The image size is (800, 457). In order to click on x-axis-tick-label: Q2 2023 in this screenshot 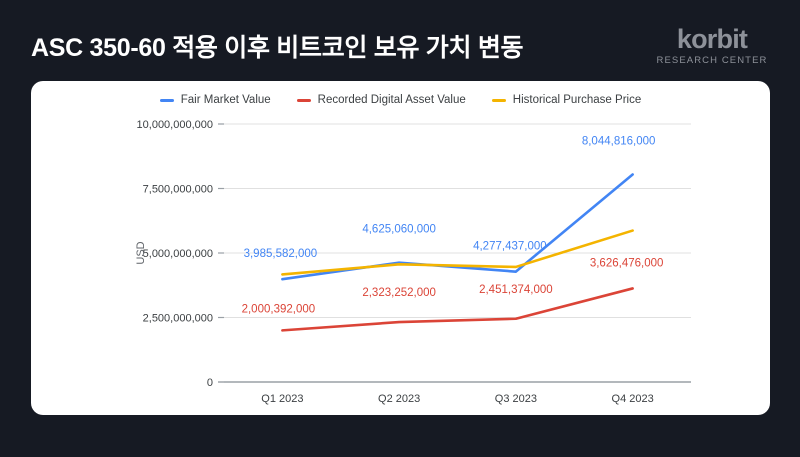, I will do `click(399, 399)`.